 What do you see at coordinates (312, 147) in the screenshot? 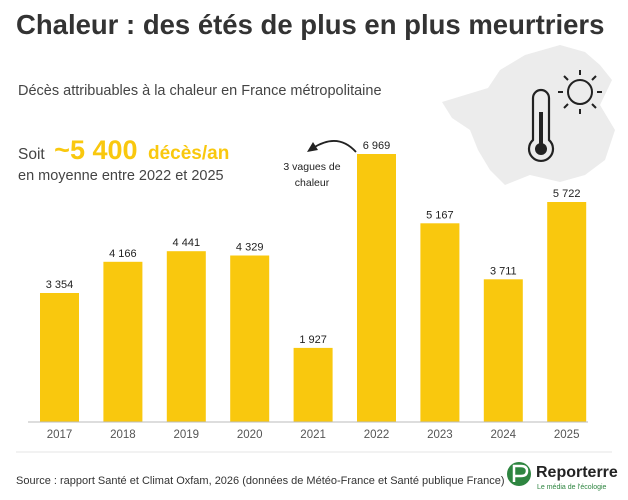
I see `annotation-arrow-head` at bounding box center [312, 147].